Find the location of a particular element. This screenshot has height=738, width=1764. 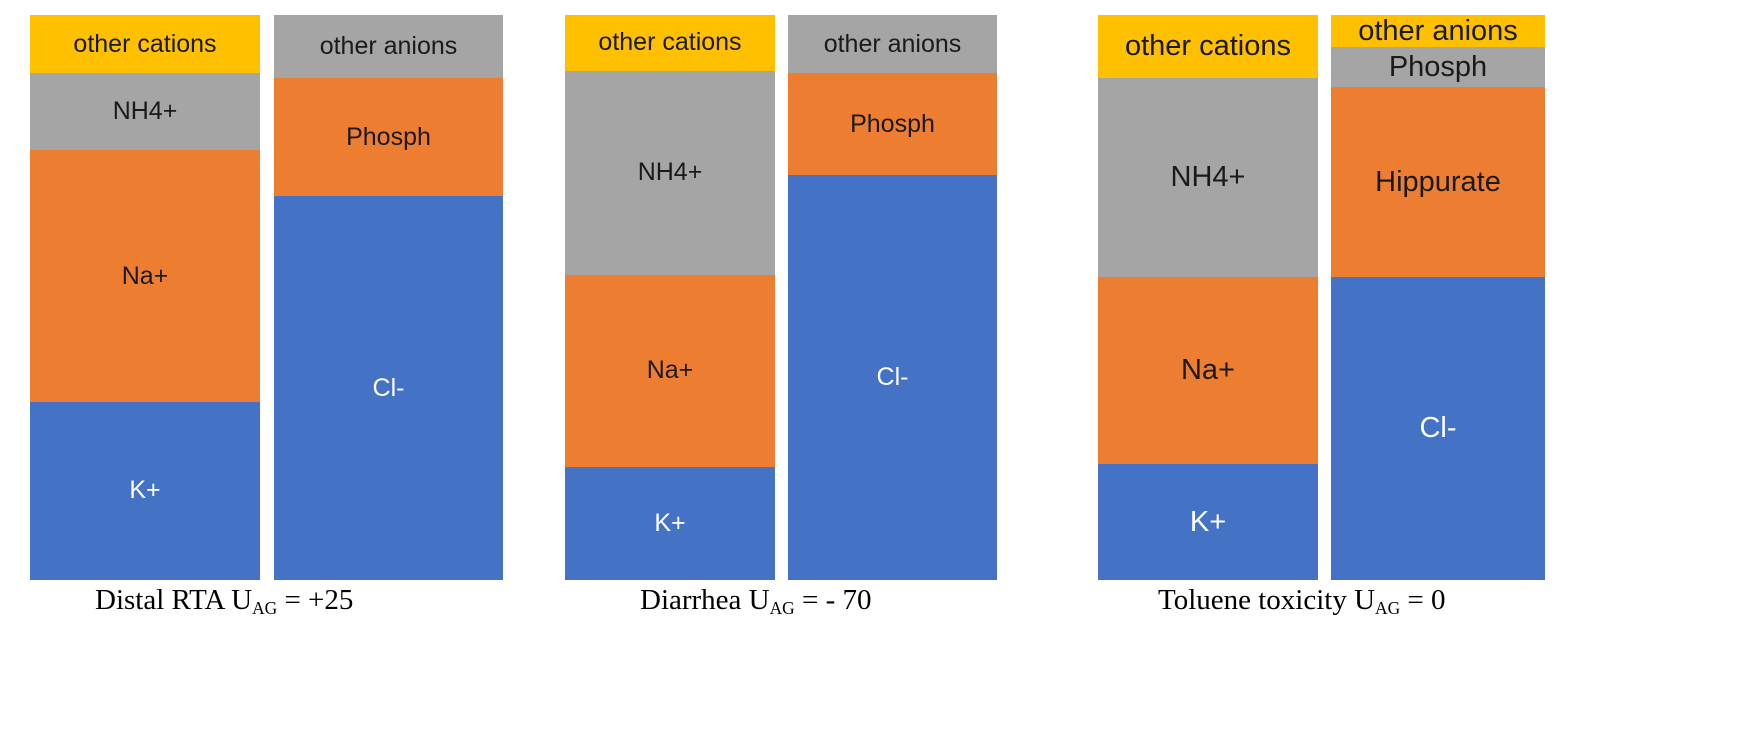

caption-value: = 0 is located at coordinates (1423, 600).